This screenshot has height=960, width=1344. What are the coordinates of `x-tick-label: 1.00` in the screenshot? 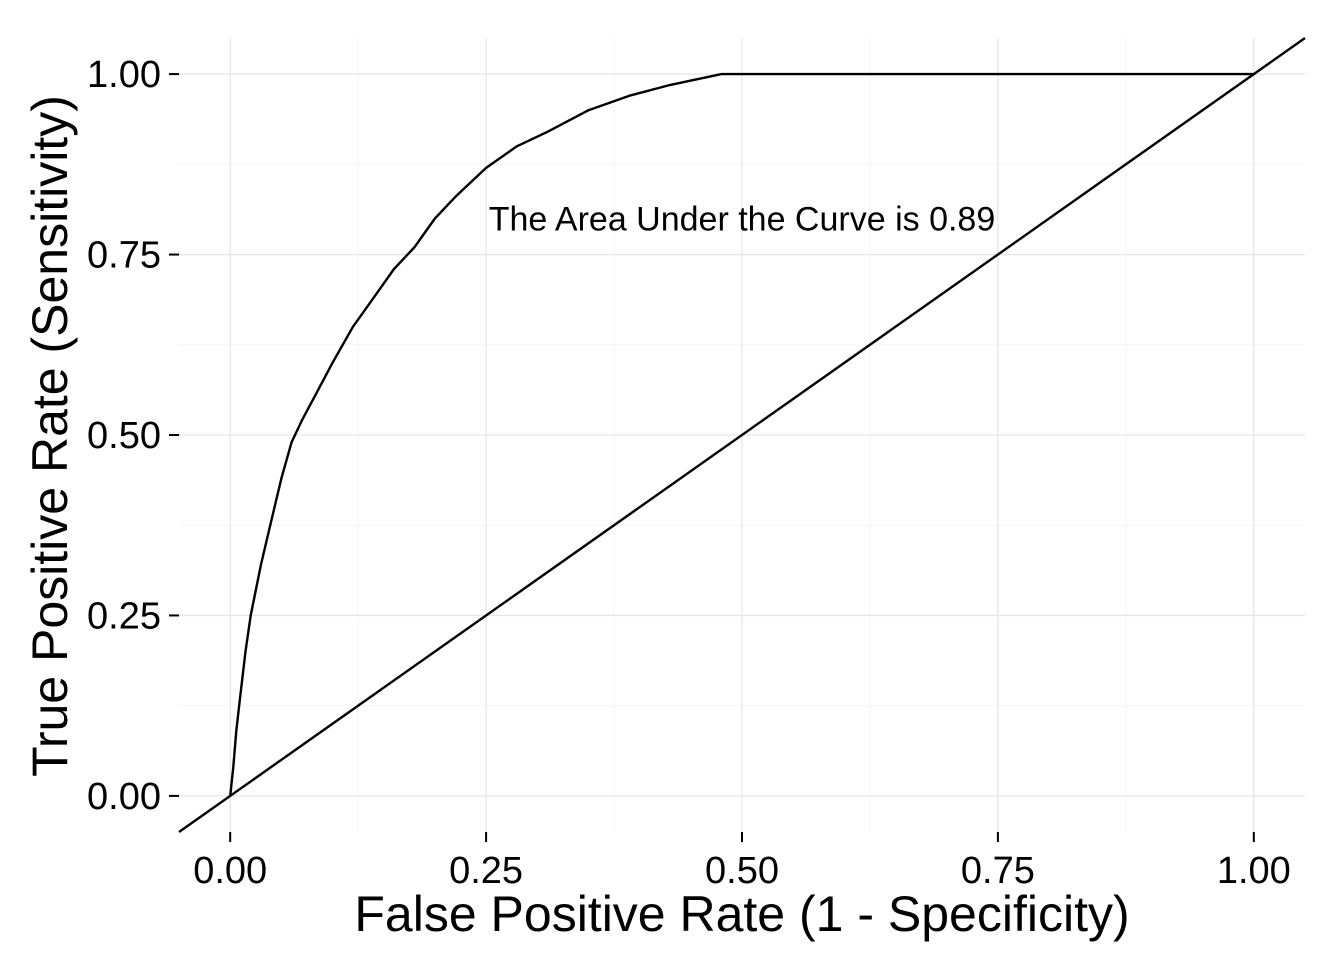 It's located at (1254, 871).